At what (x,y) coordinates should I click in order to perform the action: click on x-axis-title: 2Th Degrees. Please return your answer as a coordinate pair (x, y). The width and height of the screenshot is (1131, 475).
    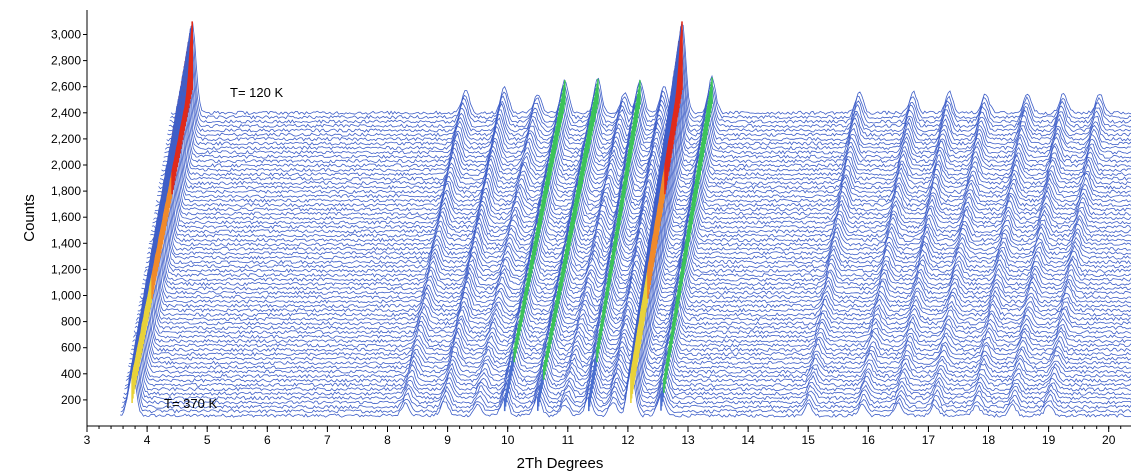
    Looking at the image, I should click on (560, 463).